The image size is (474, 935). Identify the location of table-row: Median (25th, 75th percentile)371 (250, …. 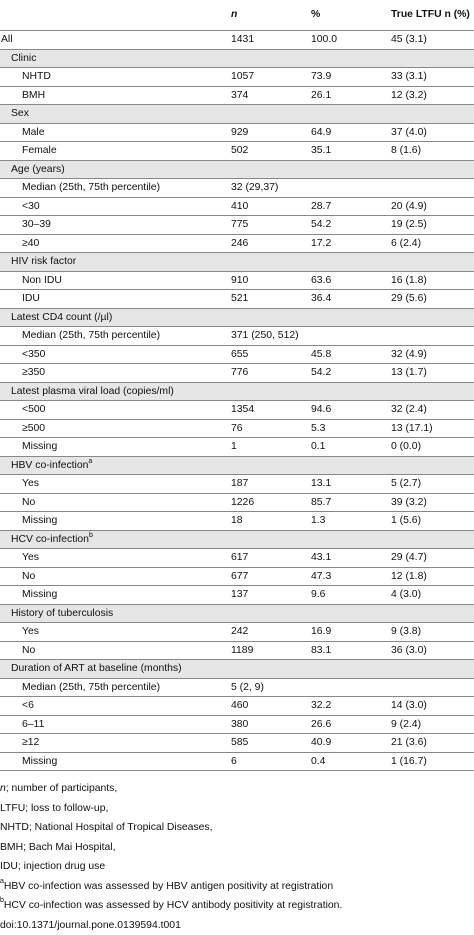
(237, 336).